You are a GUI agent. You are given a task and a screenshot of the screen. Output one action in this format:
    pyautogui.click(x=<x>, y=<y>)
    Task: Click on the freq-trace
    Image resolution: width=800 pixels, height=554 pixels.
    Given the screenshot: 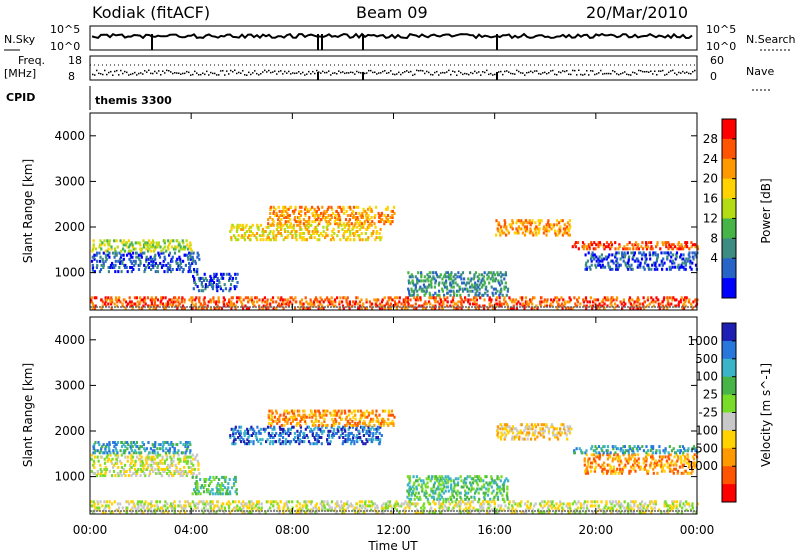 What is the action you would take?
    pyautogui.click(x=394, y=74)
    